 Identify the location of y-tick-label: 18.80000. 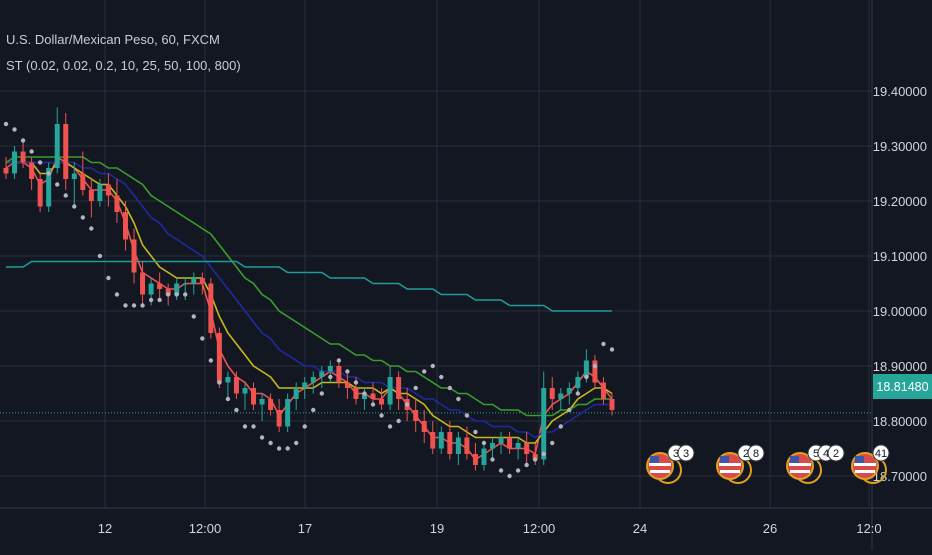
(900, 421).